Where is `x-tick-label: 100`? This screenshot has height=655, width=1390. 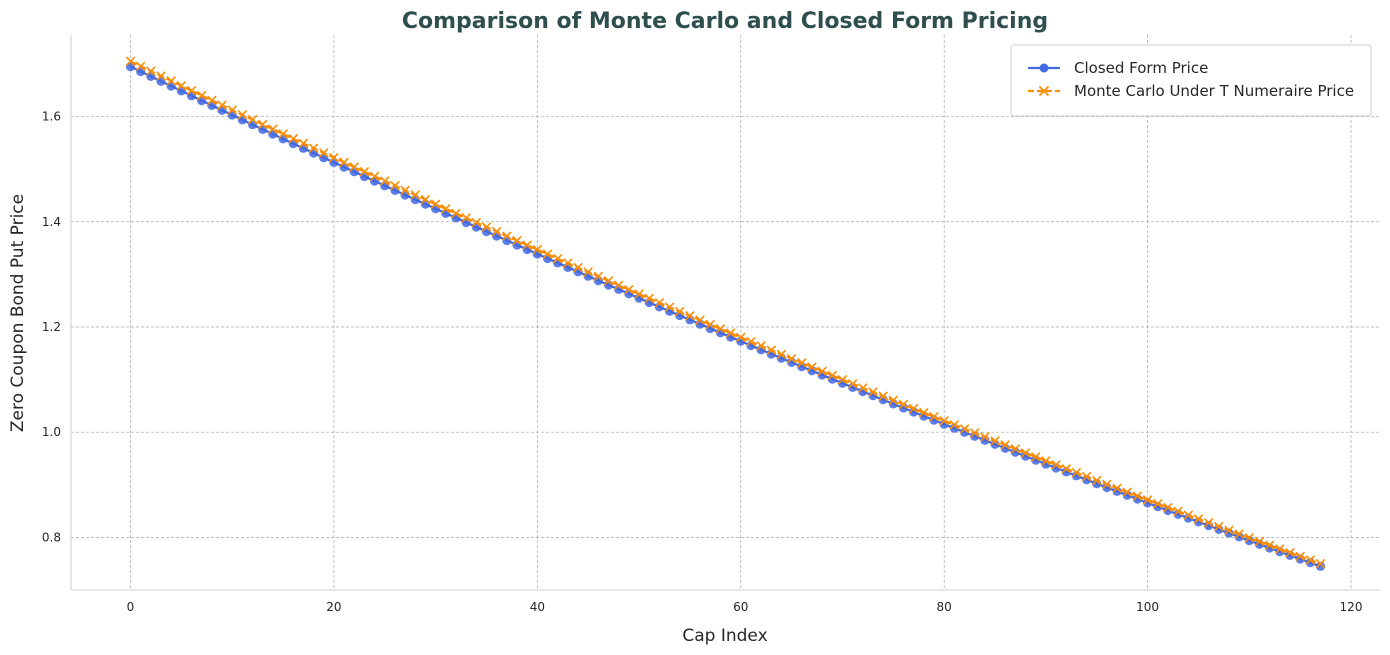 x-tick-label: 100 is located at coordinates (1147, 607).